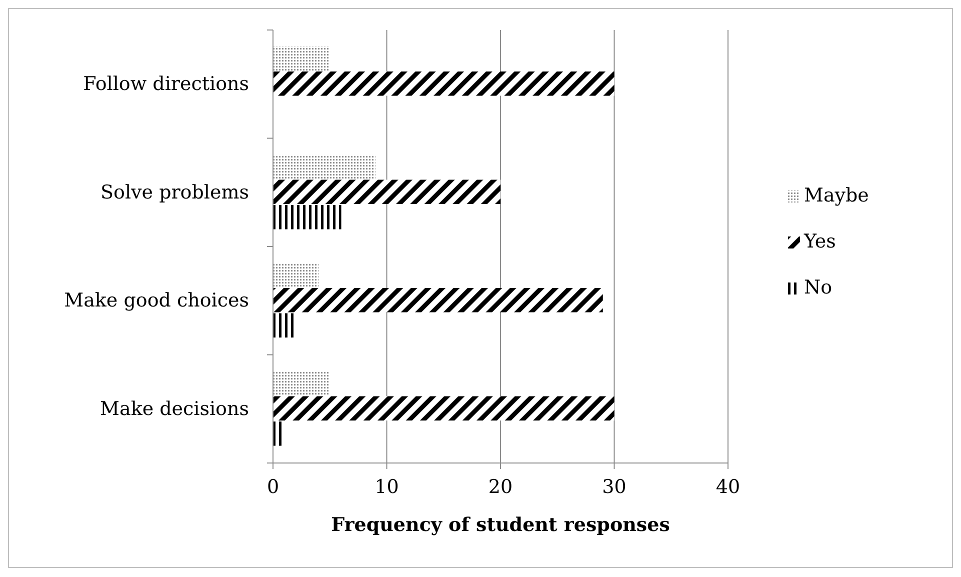 Image resolution: width=961 pixels, height=577 pixels. I want to click on legend-label: Maybe, so click(836, 195).